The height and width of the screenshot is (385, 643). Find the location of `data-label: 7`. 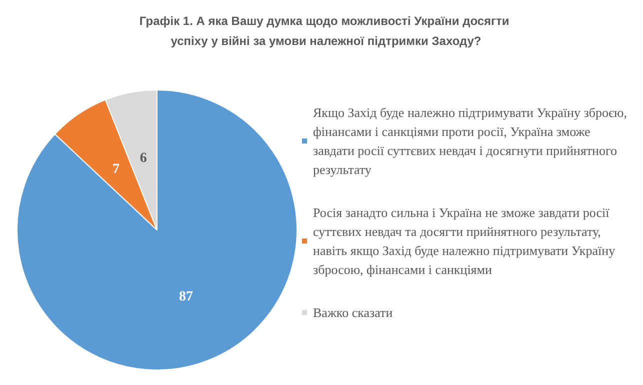

data-label: 7 is located at coordinates (116, 170).